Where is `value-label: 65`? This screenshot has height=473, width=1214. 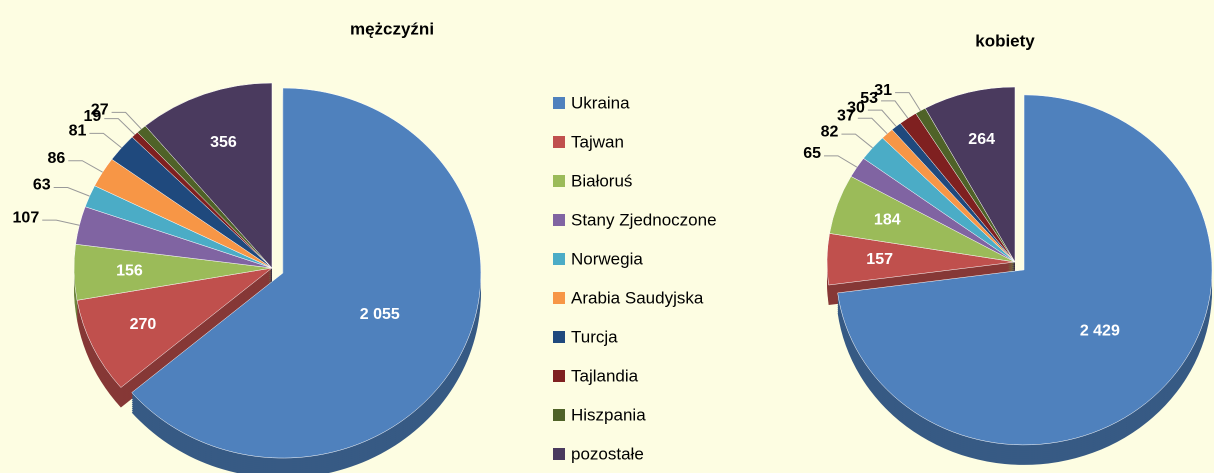 value-label: 65 is located at coordinates (812, 153).